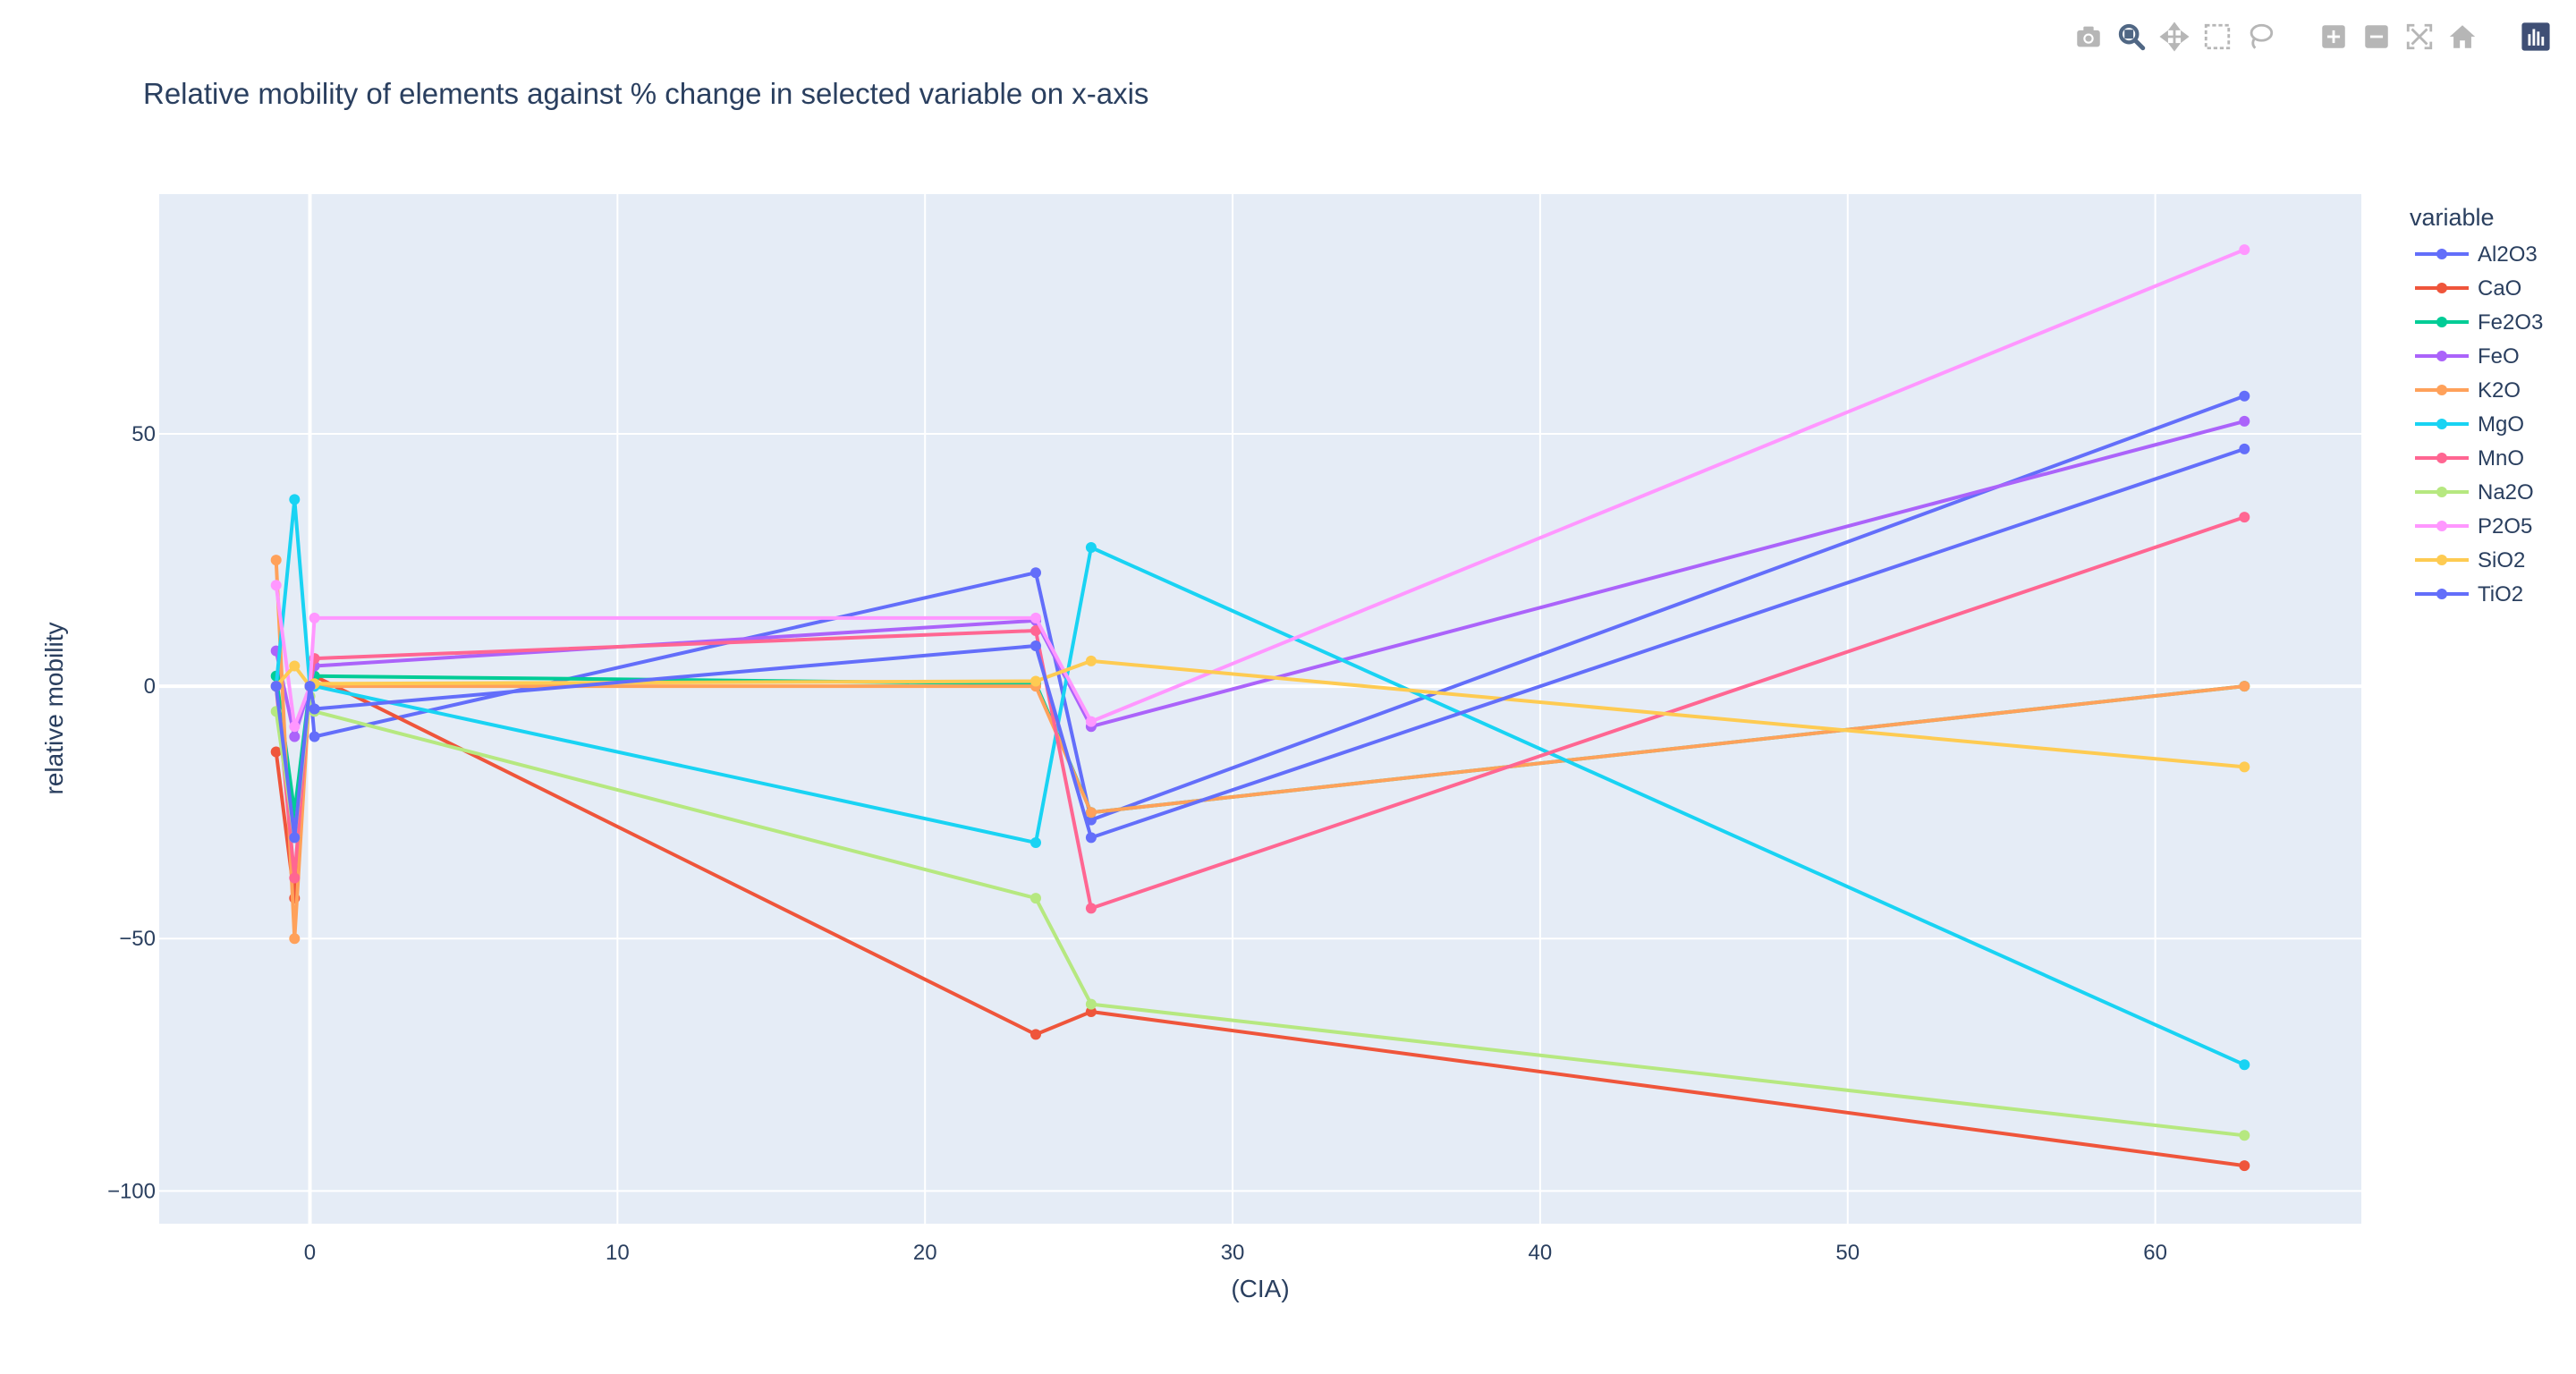  I want to click on zoom-button, so click(2131, 36).